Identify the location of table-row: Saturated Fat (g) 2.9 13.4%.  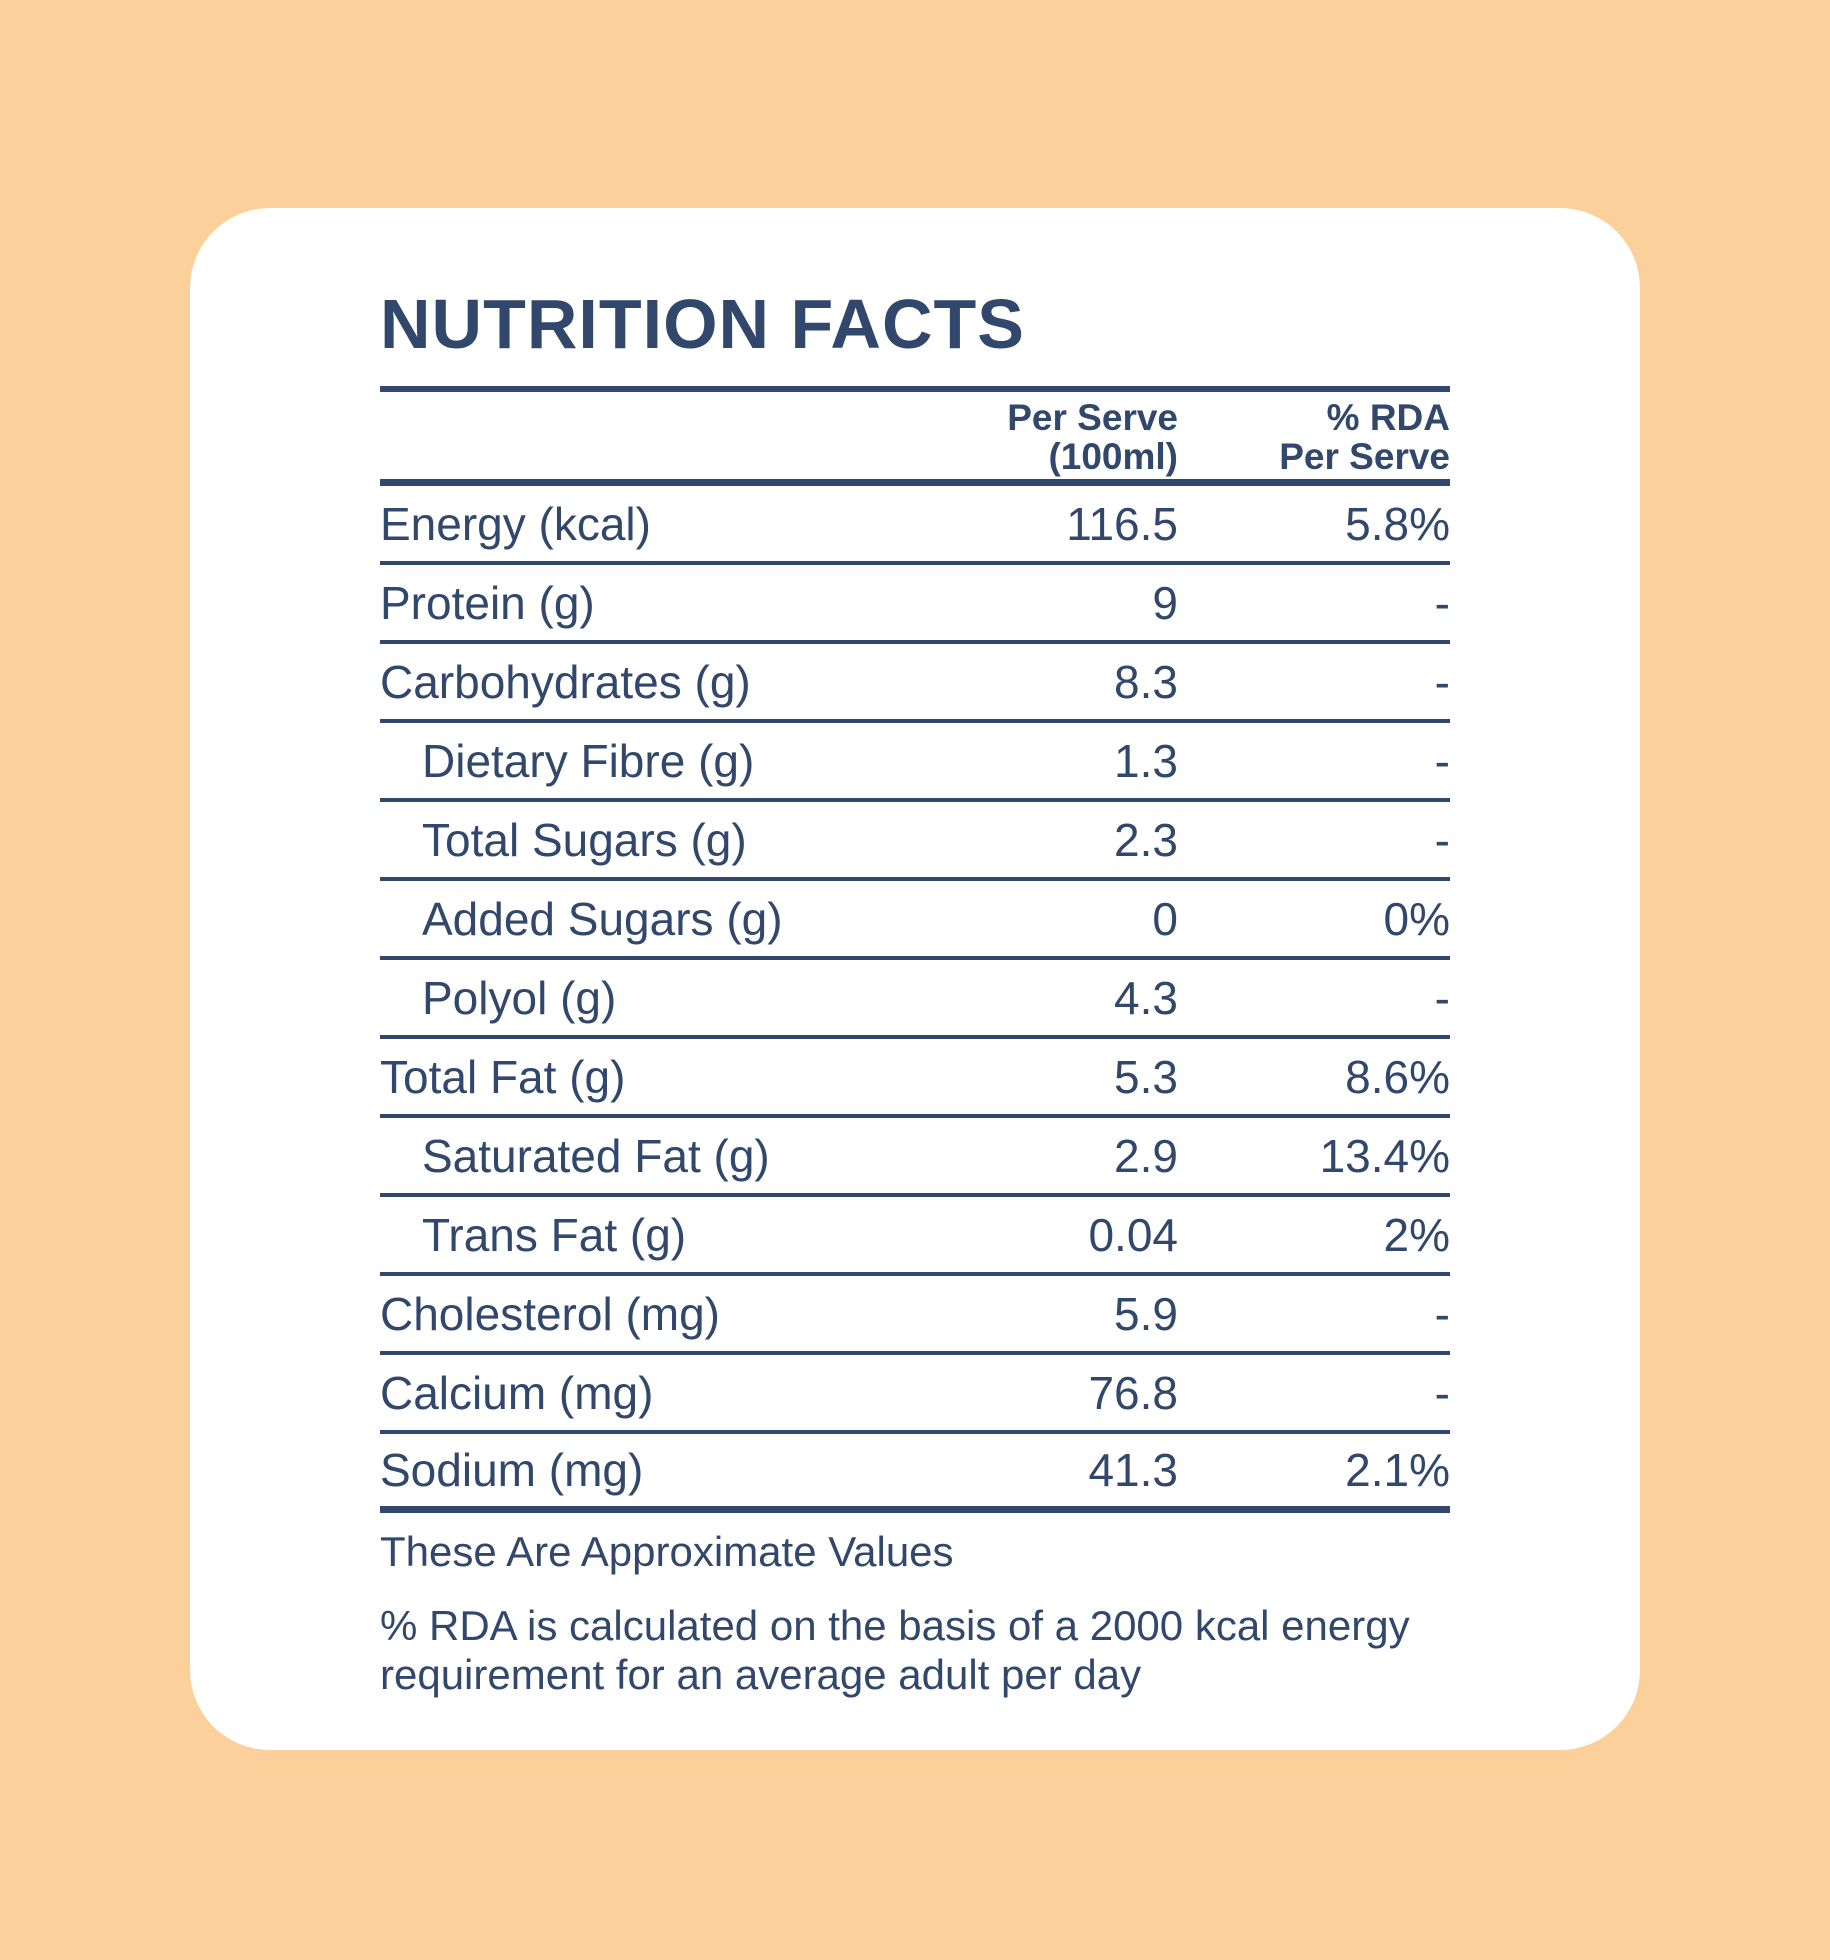
(915, 1157).